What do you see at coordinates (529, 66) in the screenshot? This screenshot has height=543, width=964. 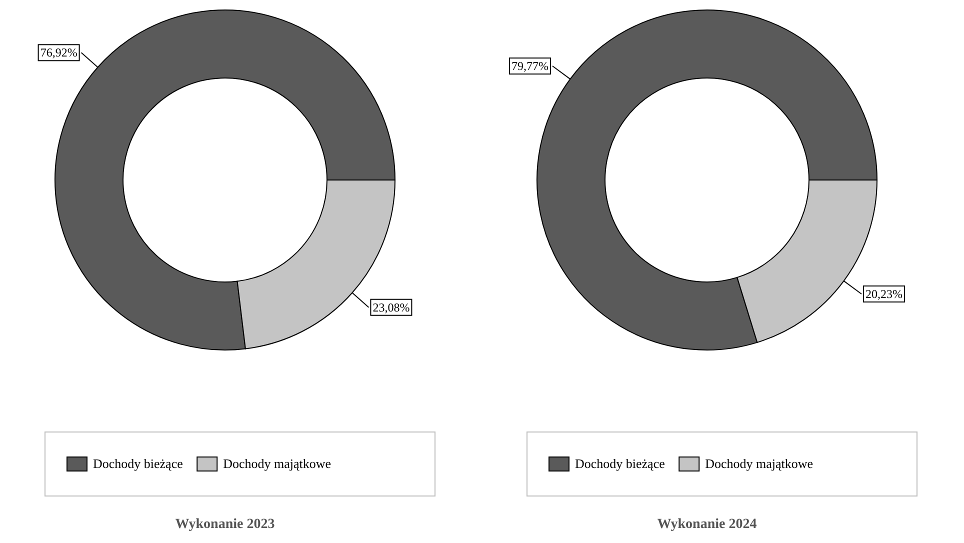 I see `data-label: 79,77%` at bounding box center [529, 66].